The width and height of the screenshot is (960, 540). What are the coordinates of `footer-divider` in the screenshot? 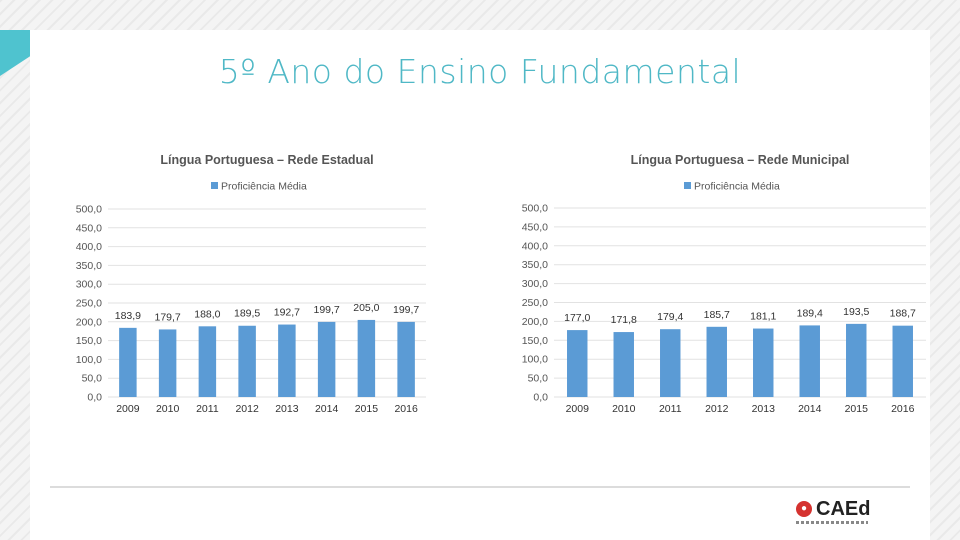 It's located at (480, 487).